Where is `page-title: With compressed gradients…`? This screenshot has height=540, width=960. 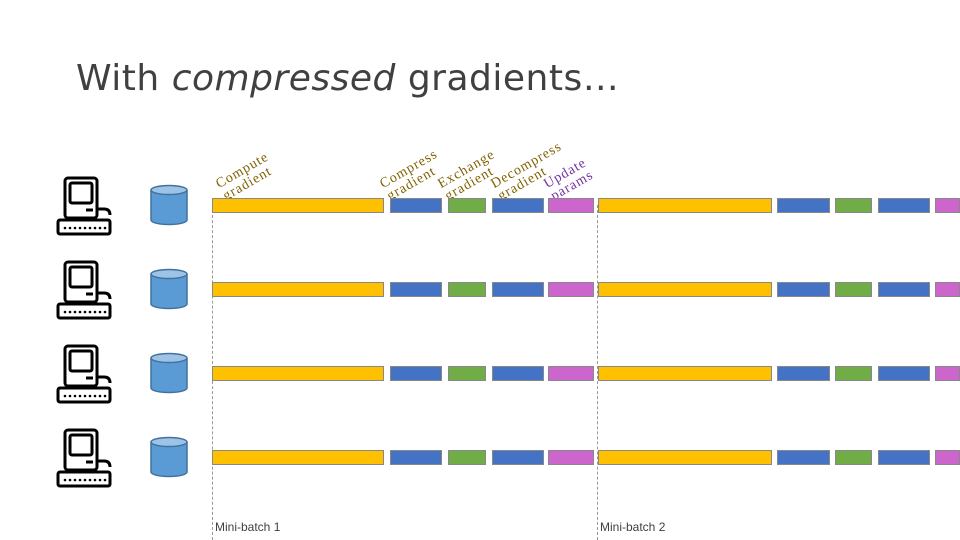 page-title: With compressed gradients… is located at coordinates (347, 78).